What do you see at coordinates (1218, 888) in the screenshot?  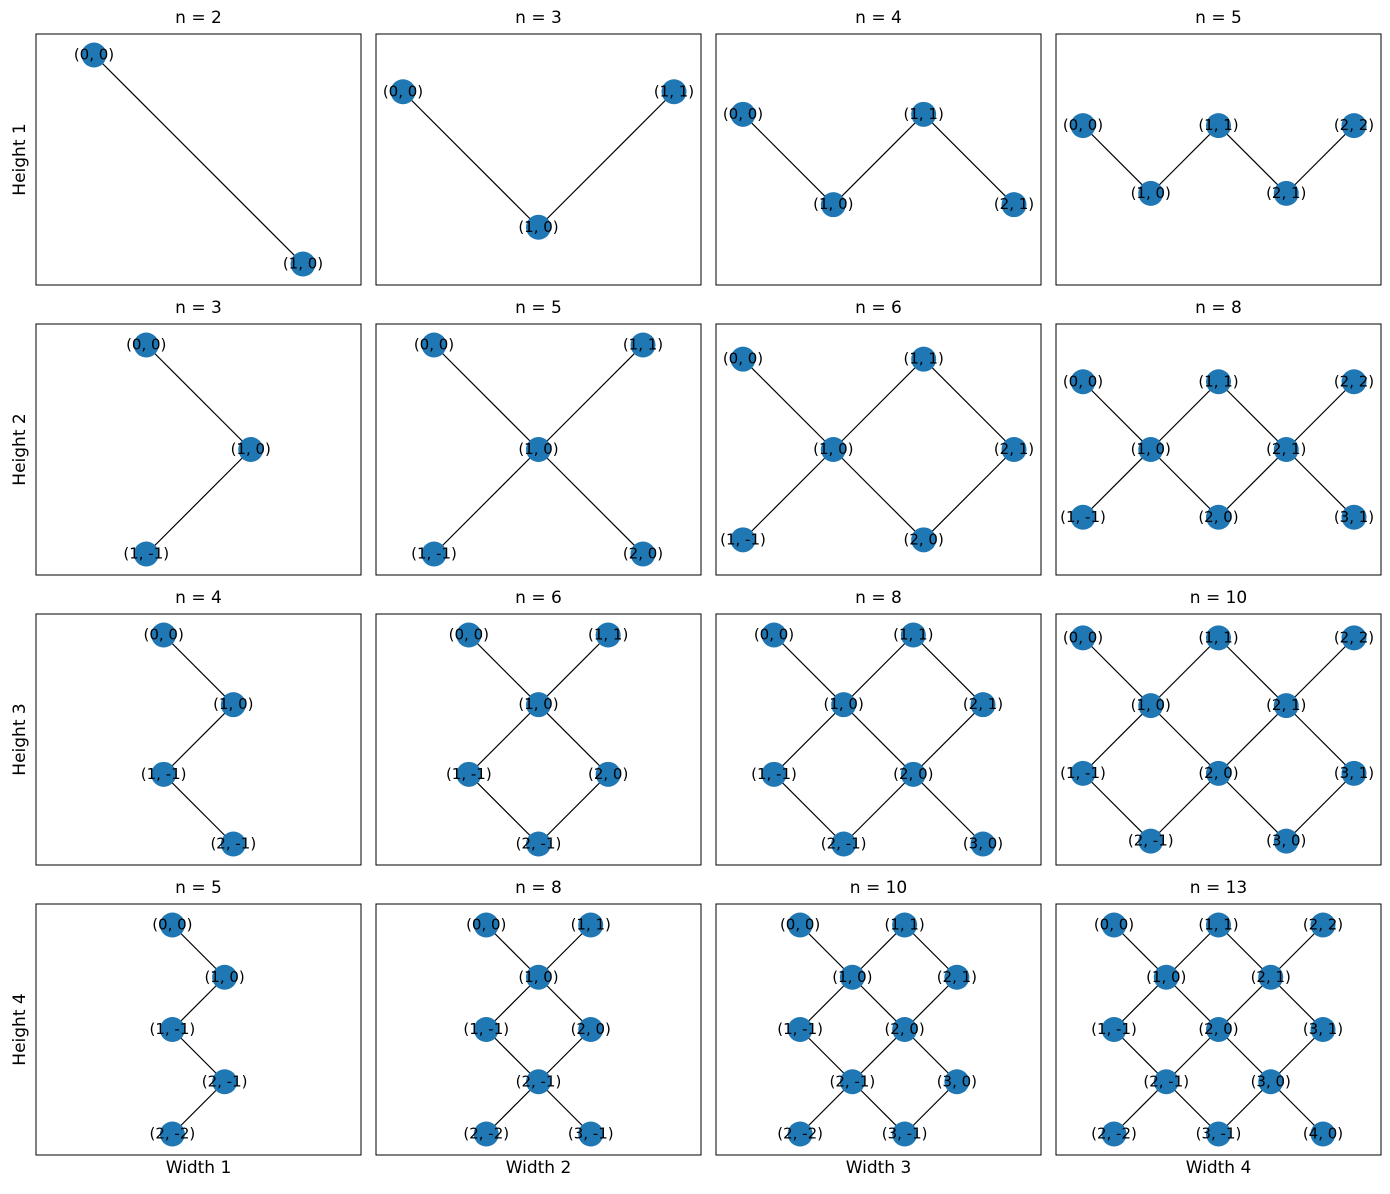 I see `panel-title: n = 13` at bounding box center [1218, 888].